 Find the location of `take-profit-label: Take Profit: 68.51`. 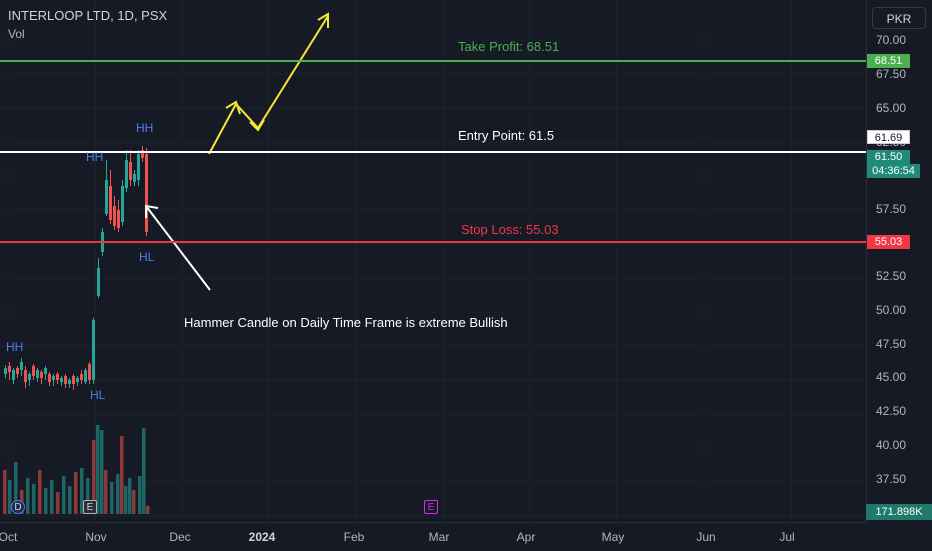

take-profit-label: Take Profit: 68.51 is located at coordinates (509, 46).